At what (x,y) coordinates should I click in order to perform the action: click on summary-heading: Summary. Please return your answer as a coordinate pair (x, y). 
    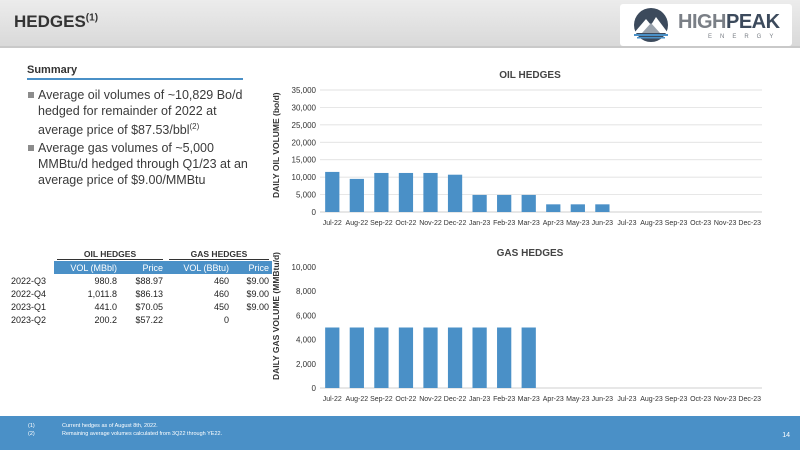
    Looking at the image, I should click on (52, 70).